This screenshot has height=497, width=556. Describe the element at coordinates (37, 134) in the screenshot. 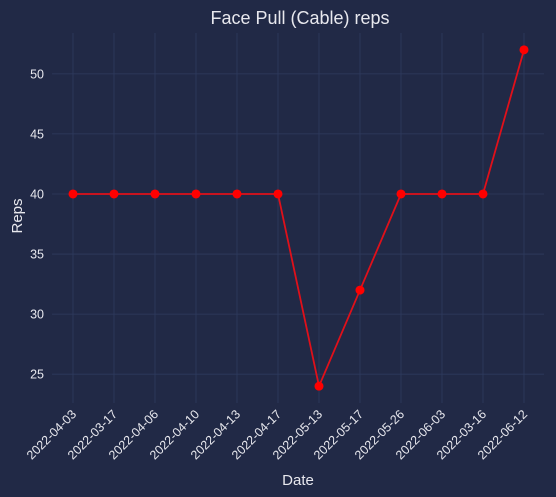

I see `y-tick-label: 45` at that location.